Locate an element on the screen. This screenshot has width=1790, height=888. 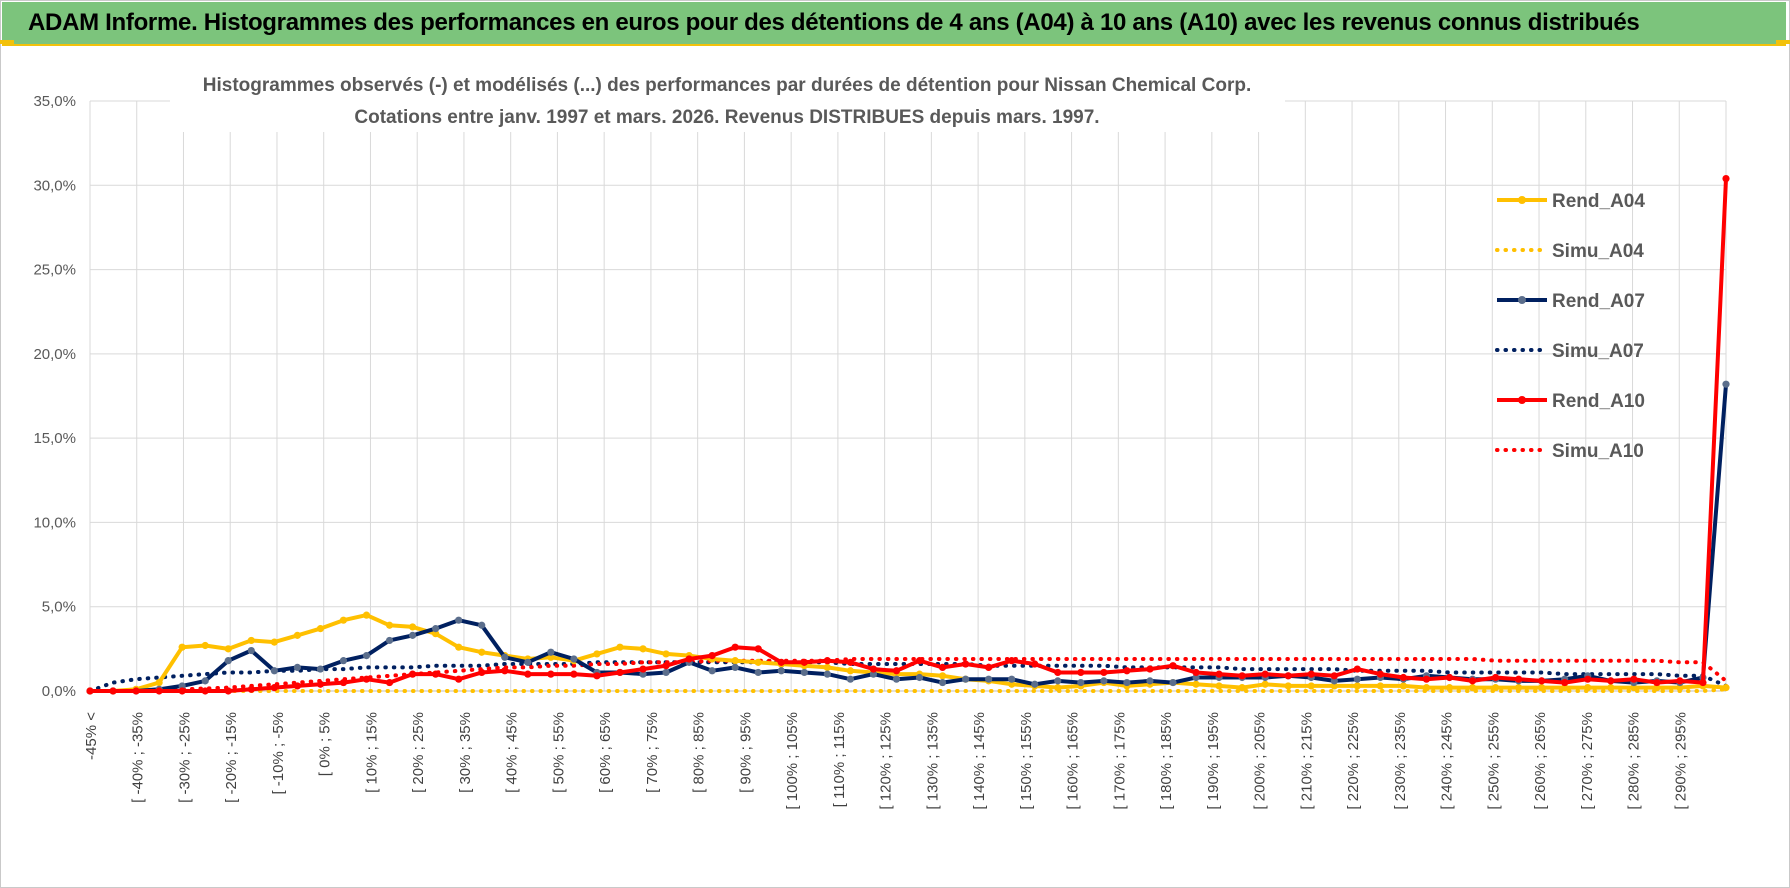
y-tick-label: 25,0% is located at coordinates (54, 270).